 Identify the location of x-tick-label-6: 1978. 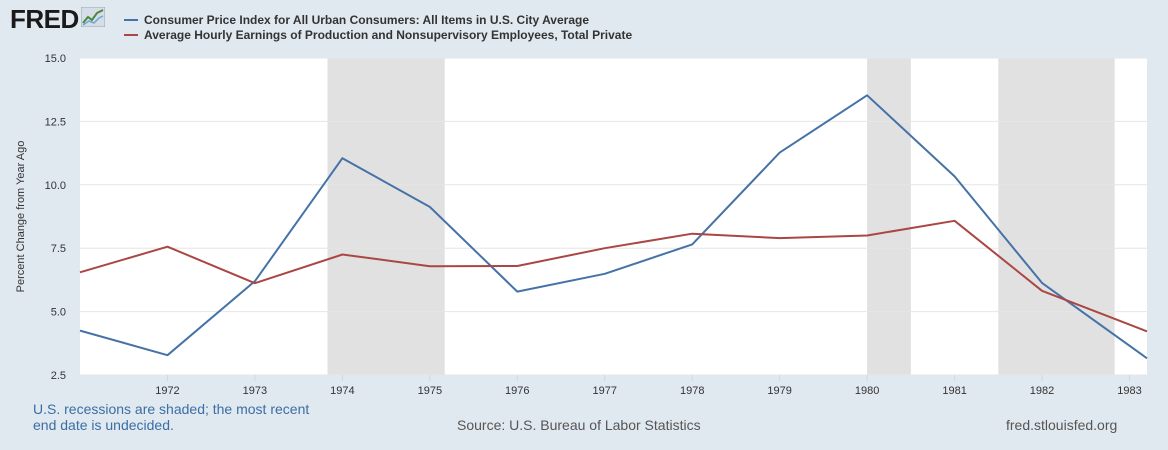
(692, 391).